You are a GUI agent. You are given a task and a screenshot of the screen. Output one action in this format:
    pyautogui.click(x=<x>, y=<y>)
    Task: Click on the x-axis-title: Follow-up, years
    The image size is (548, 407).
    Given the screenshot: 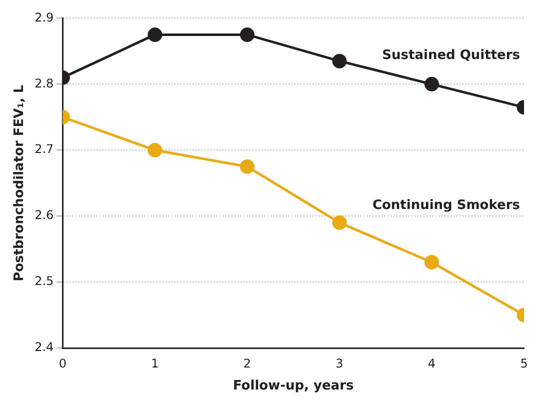 What is the action you would take?
    pyautogui.click(x=293, y=386)
    